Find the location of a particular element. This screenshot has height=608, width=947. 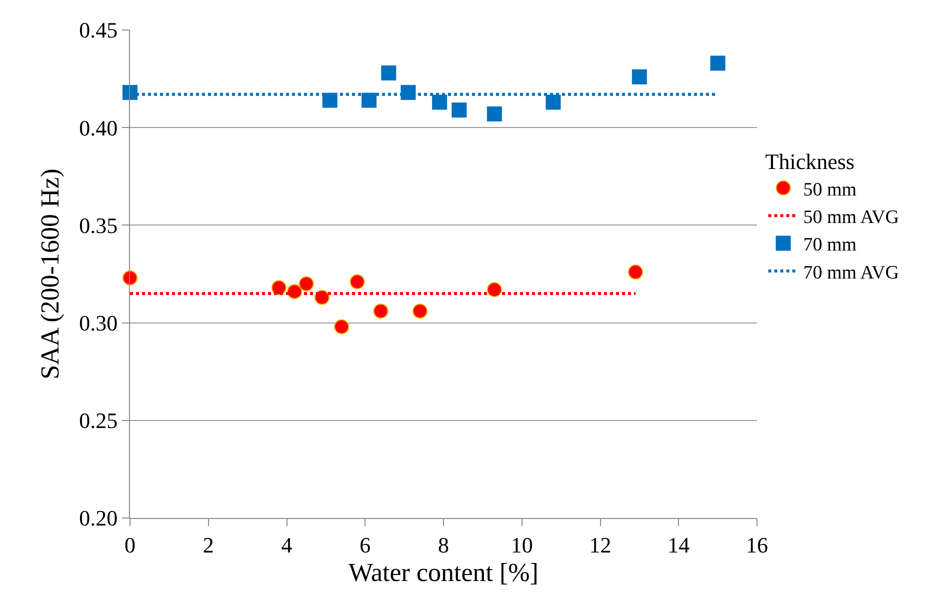

x-tick-label: 12 is located at coordinates (600, 545).